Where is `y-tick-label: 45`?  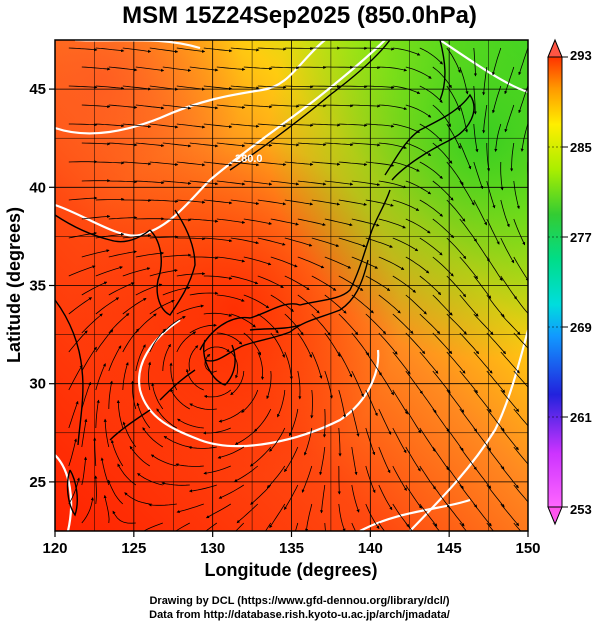 y-tick-label: 45 is located at coordinates (37, 89).